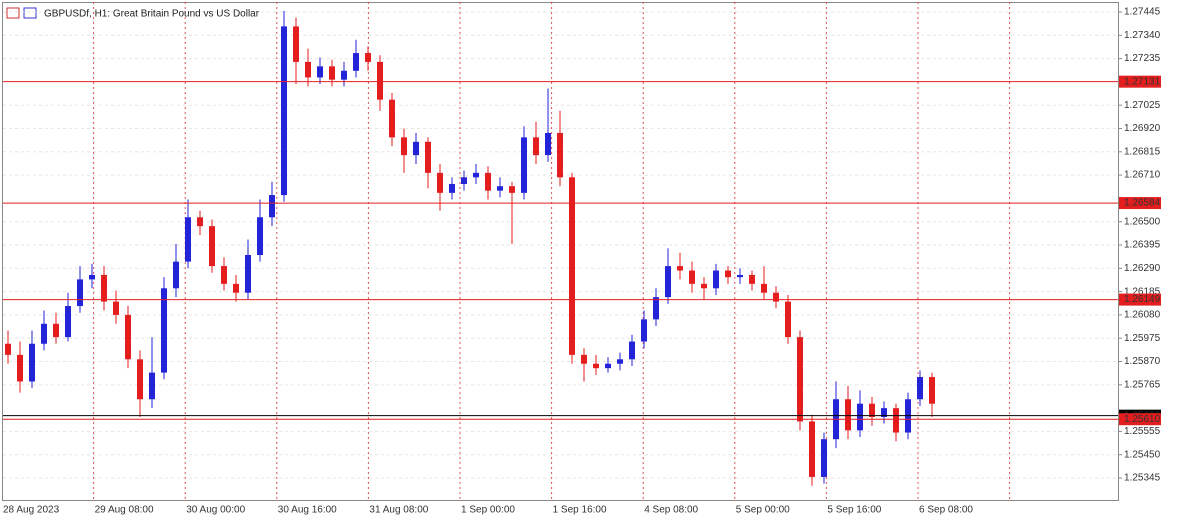 Image resolution: width=1200 pixels, height=521 pixels. I want to click on y-tick-label: 1.25975, so click(1142, 338).